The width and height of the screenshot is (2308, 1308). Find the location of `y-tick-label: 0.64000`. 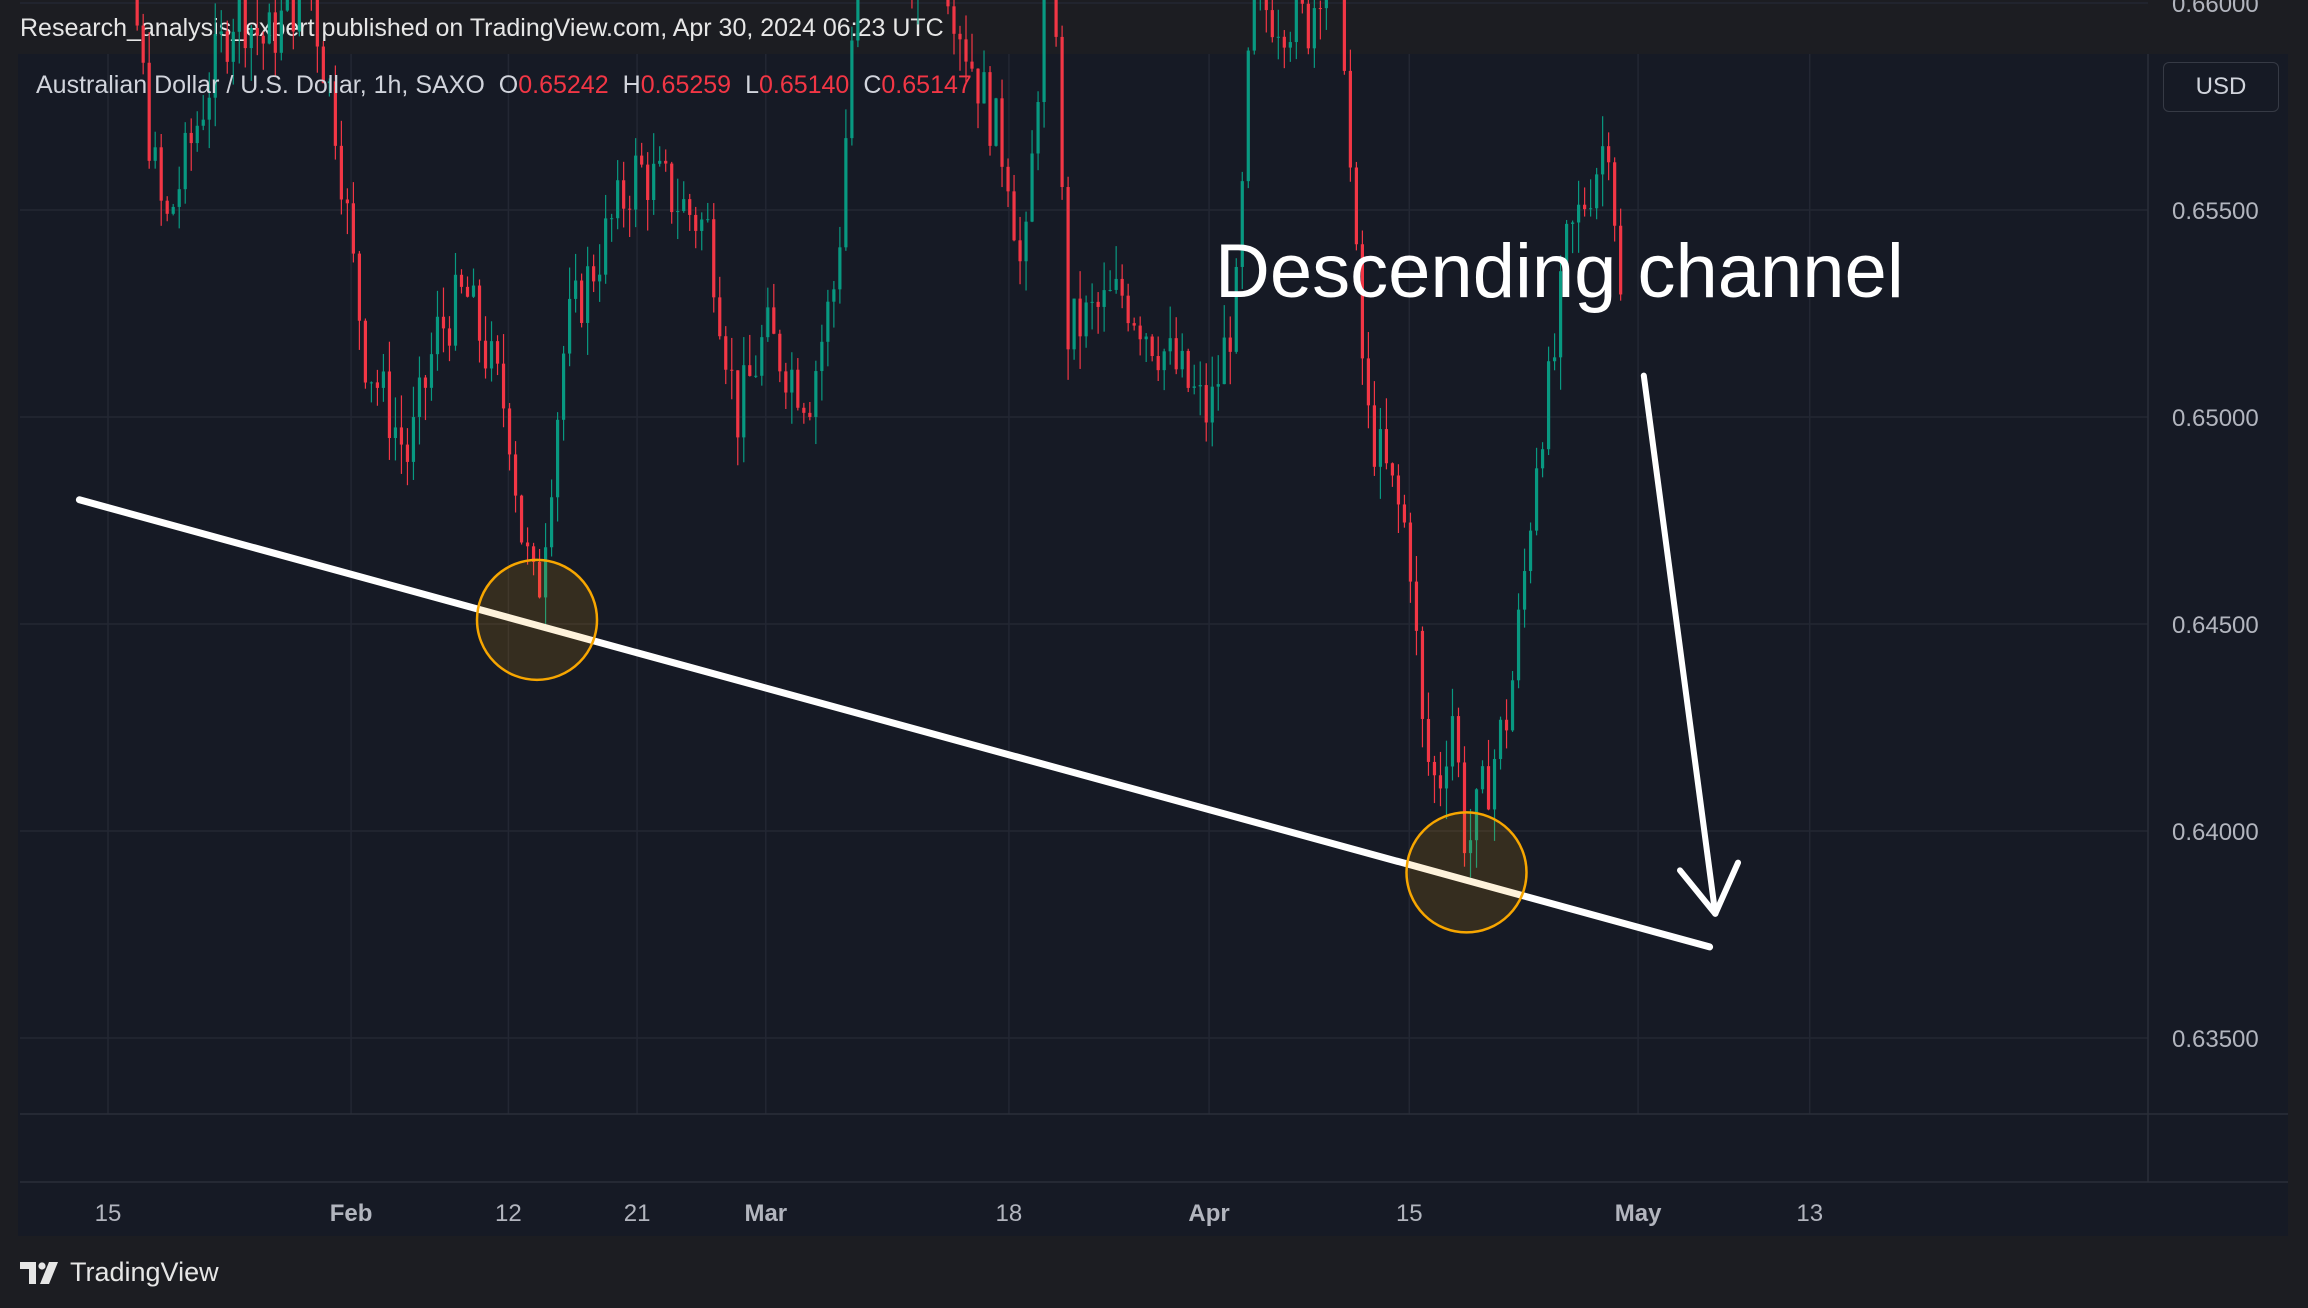

y-tick-label: 0.64000 is located at coordinates (2215, 832).